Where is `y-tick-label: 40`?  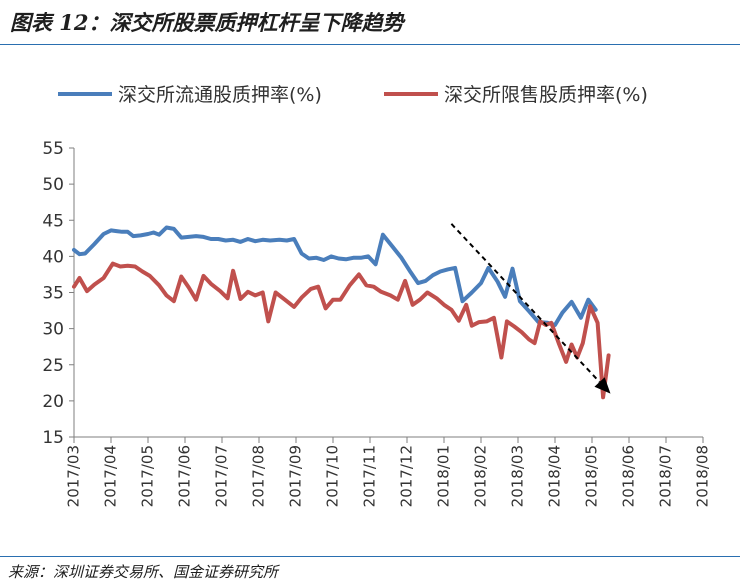
y-tick-label: 40 is located at coordinates (53, 257).